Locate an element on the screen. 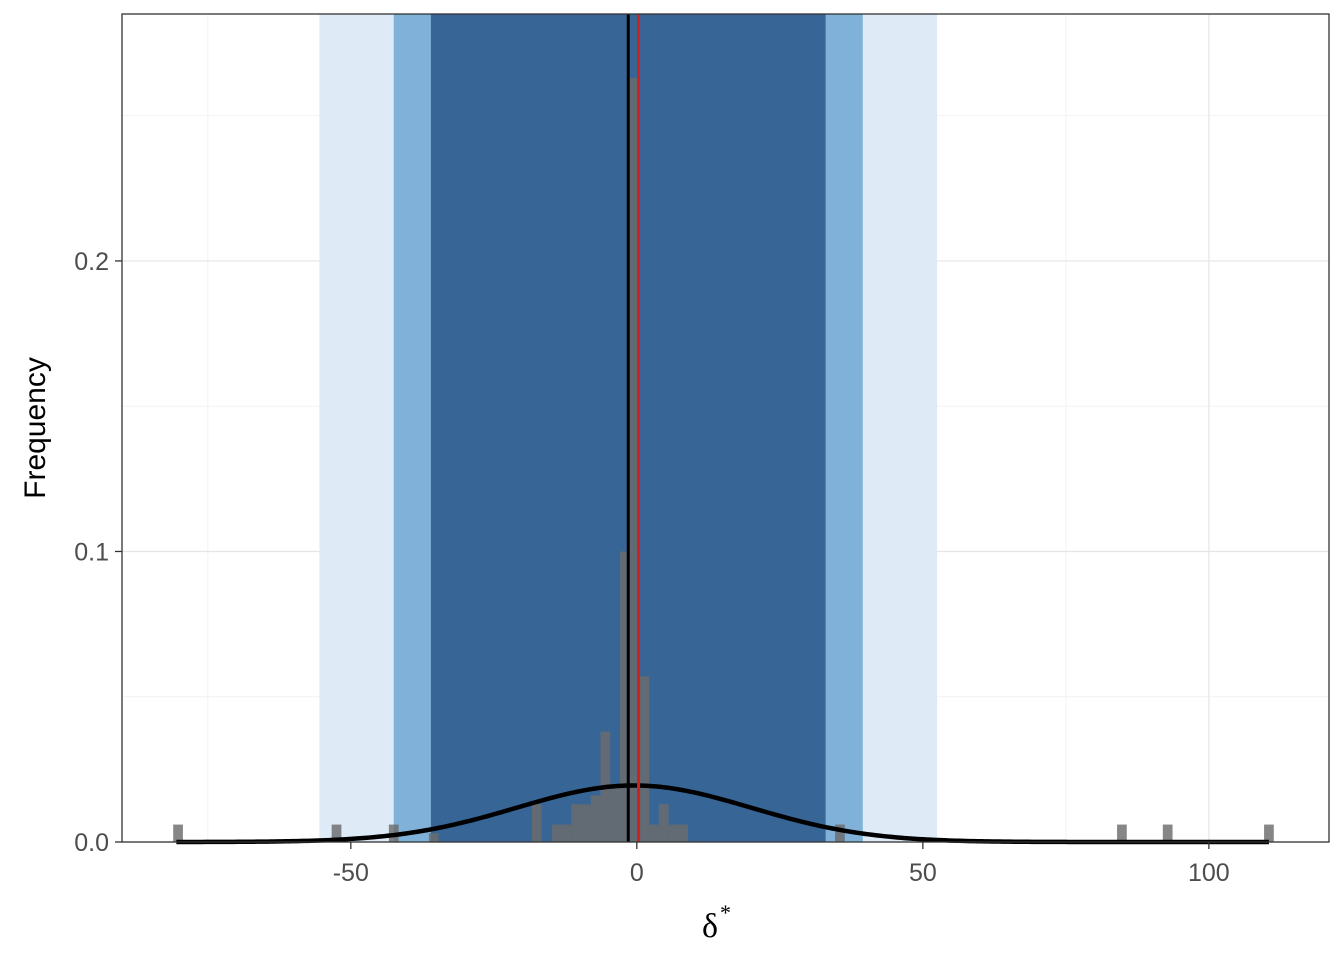 The width and height of the screenshot is (1344, 960). reference-lines is located at coordinates (633, 428).